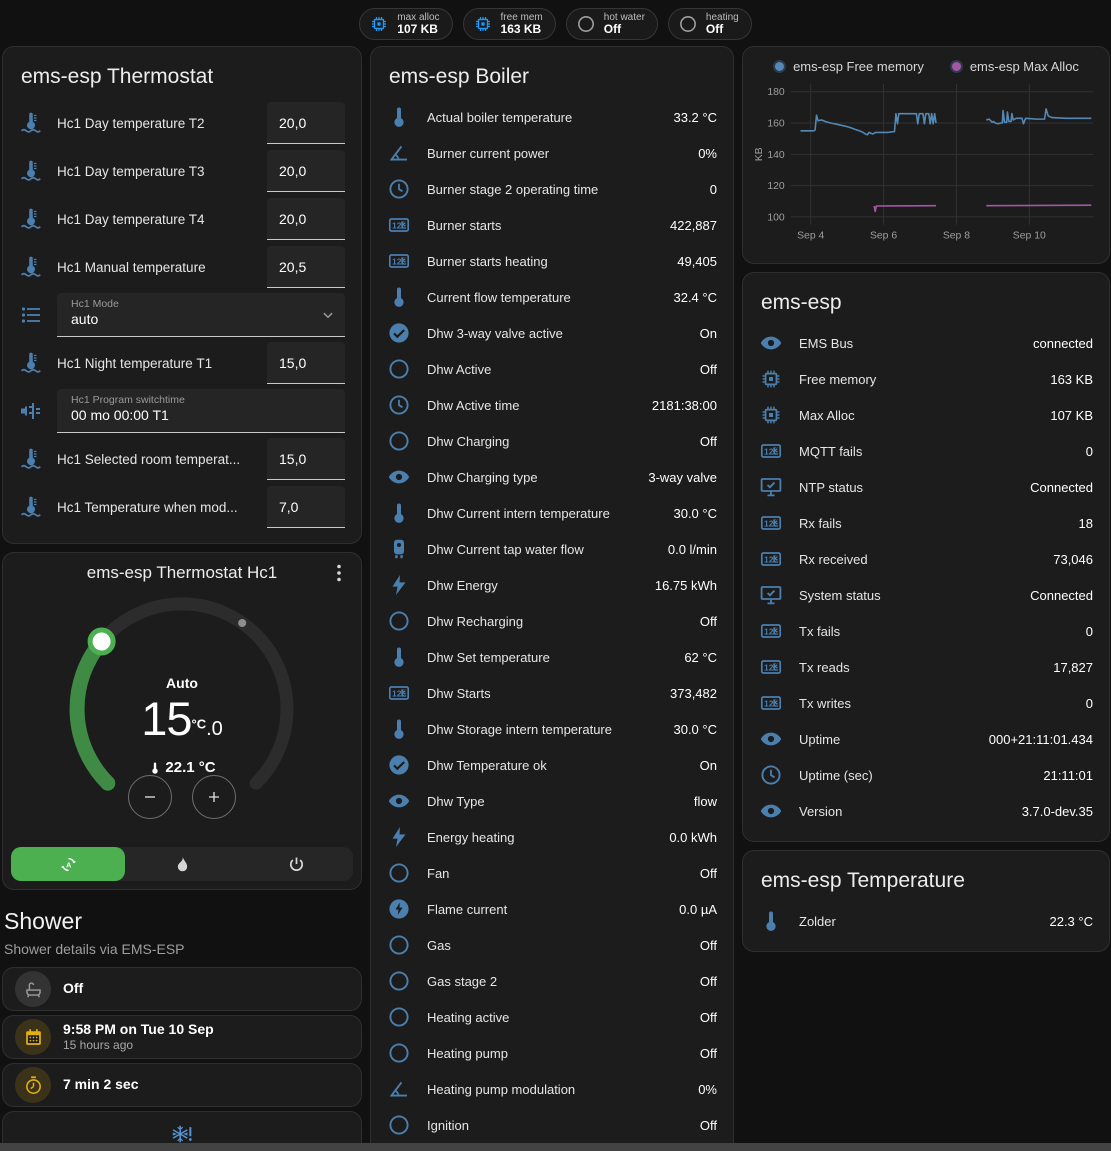 This screenshot has height=1151, width=1111. I want to click on heat-mode-button, so click(182, 864).